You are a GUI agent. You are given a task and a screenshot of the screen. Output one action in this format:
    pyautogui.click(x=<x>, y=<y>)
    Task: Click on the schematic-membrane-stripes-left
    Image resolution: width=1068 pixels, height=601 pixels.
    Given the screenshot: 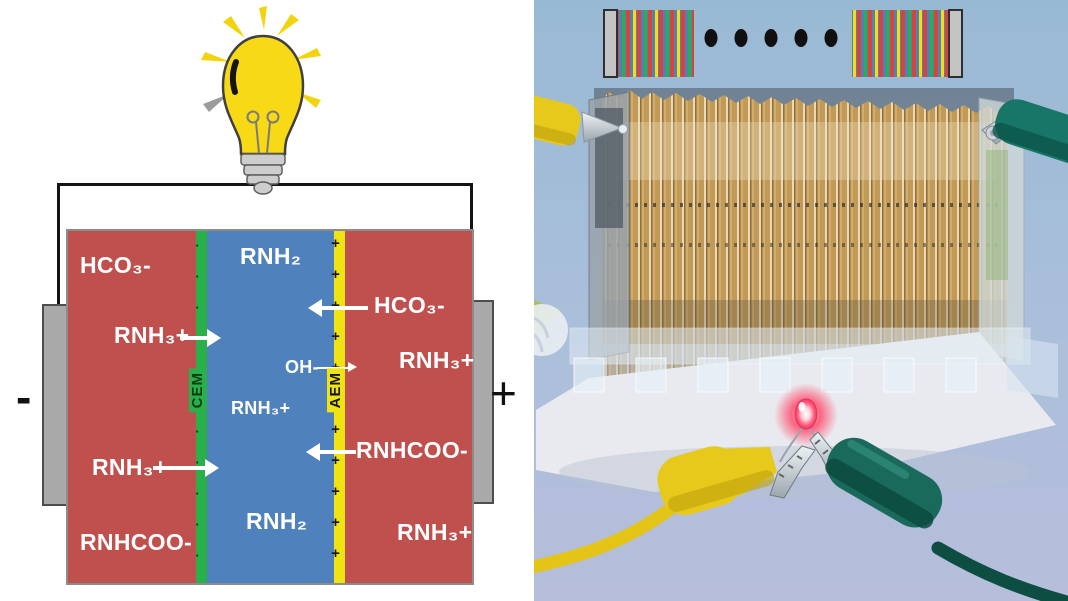 What is the action you would take?
    pyautogui.click(x=656, y=43)
    